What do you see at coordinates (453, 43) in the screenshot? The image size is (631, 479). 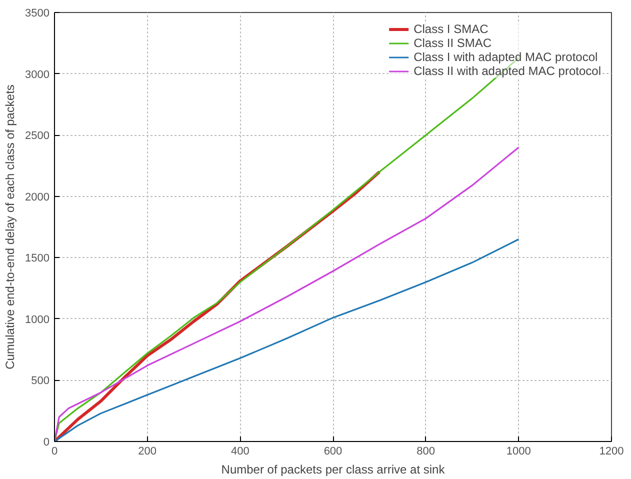 I see `legend-label: Class II SMAC` at bounding box center [453, 43].